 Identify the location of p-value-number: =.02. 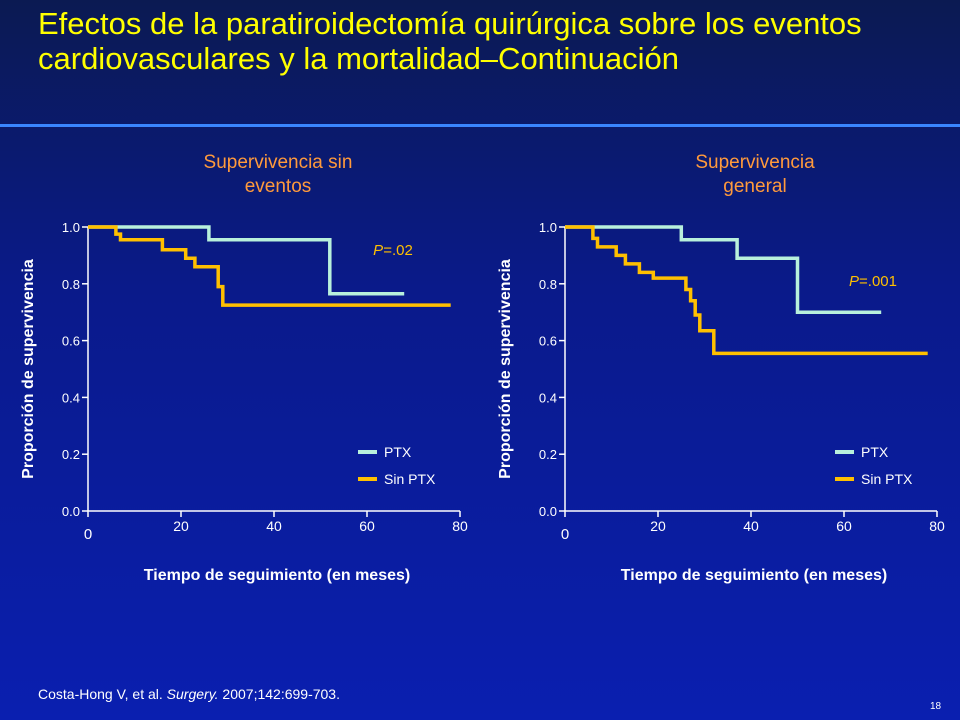
(398, 250).